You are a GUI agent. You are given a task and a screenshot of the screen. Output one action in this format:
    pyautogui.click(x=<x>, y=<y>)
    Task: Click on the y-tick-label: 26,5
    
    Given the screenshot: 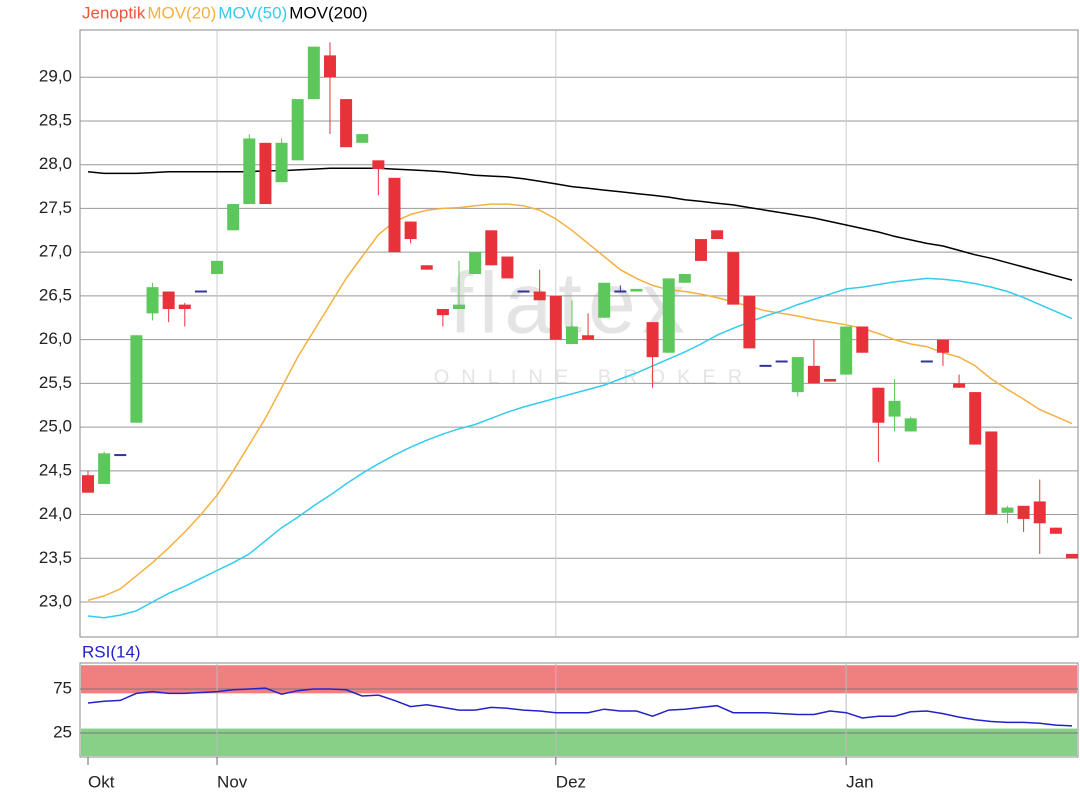 What is the action you would take?
    pyautogui.click(x=55, y=294)
    